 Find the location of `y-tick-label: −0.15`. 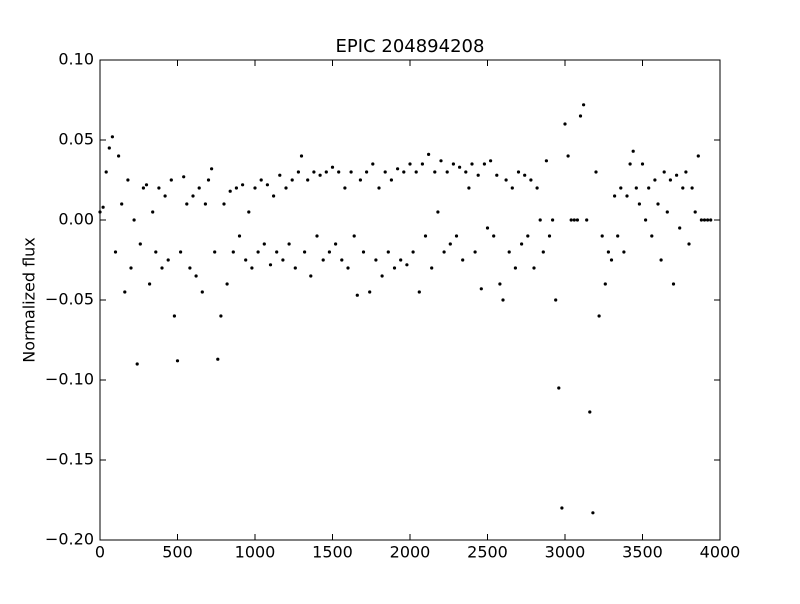

y-tick-label: −0.15 is located at coordinates (69, 459).